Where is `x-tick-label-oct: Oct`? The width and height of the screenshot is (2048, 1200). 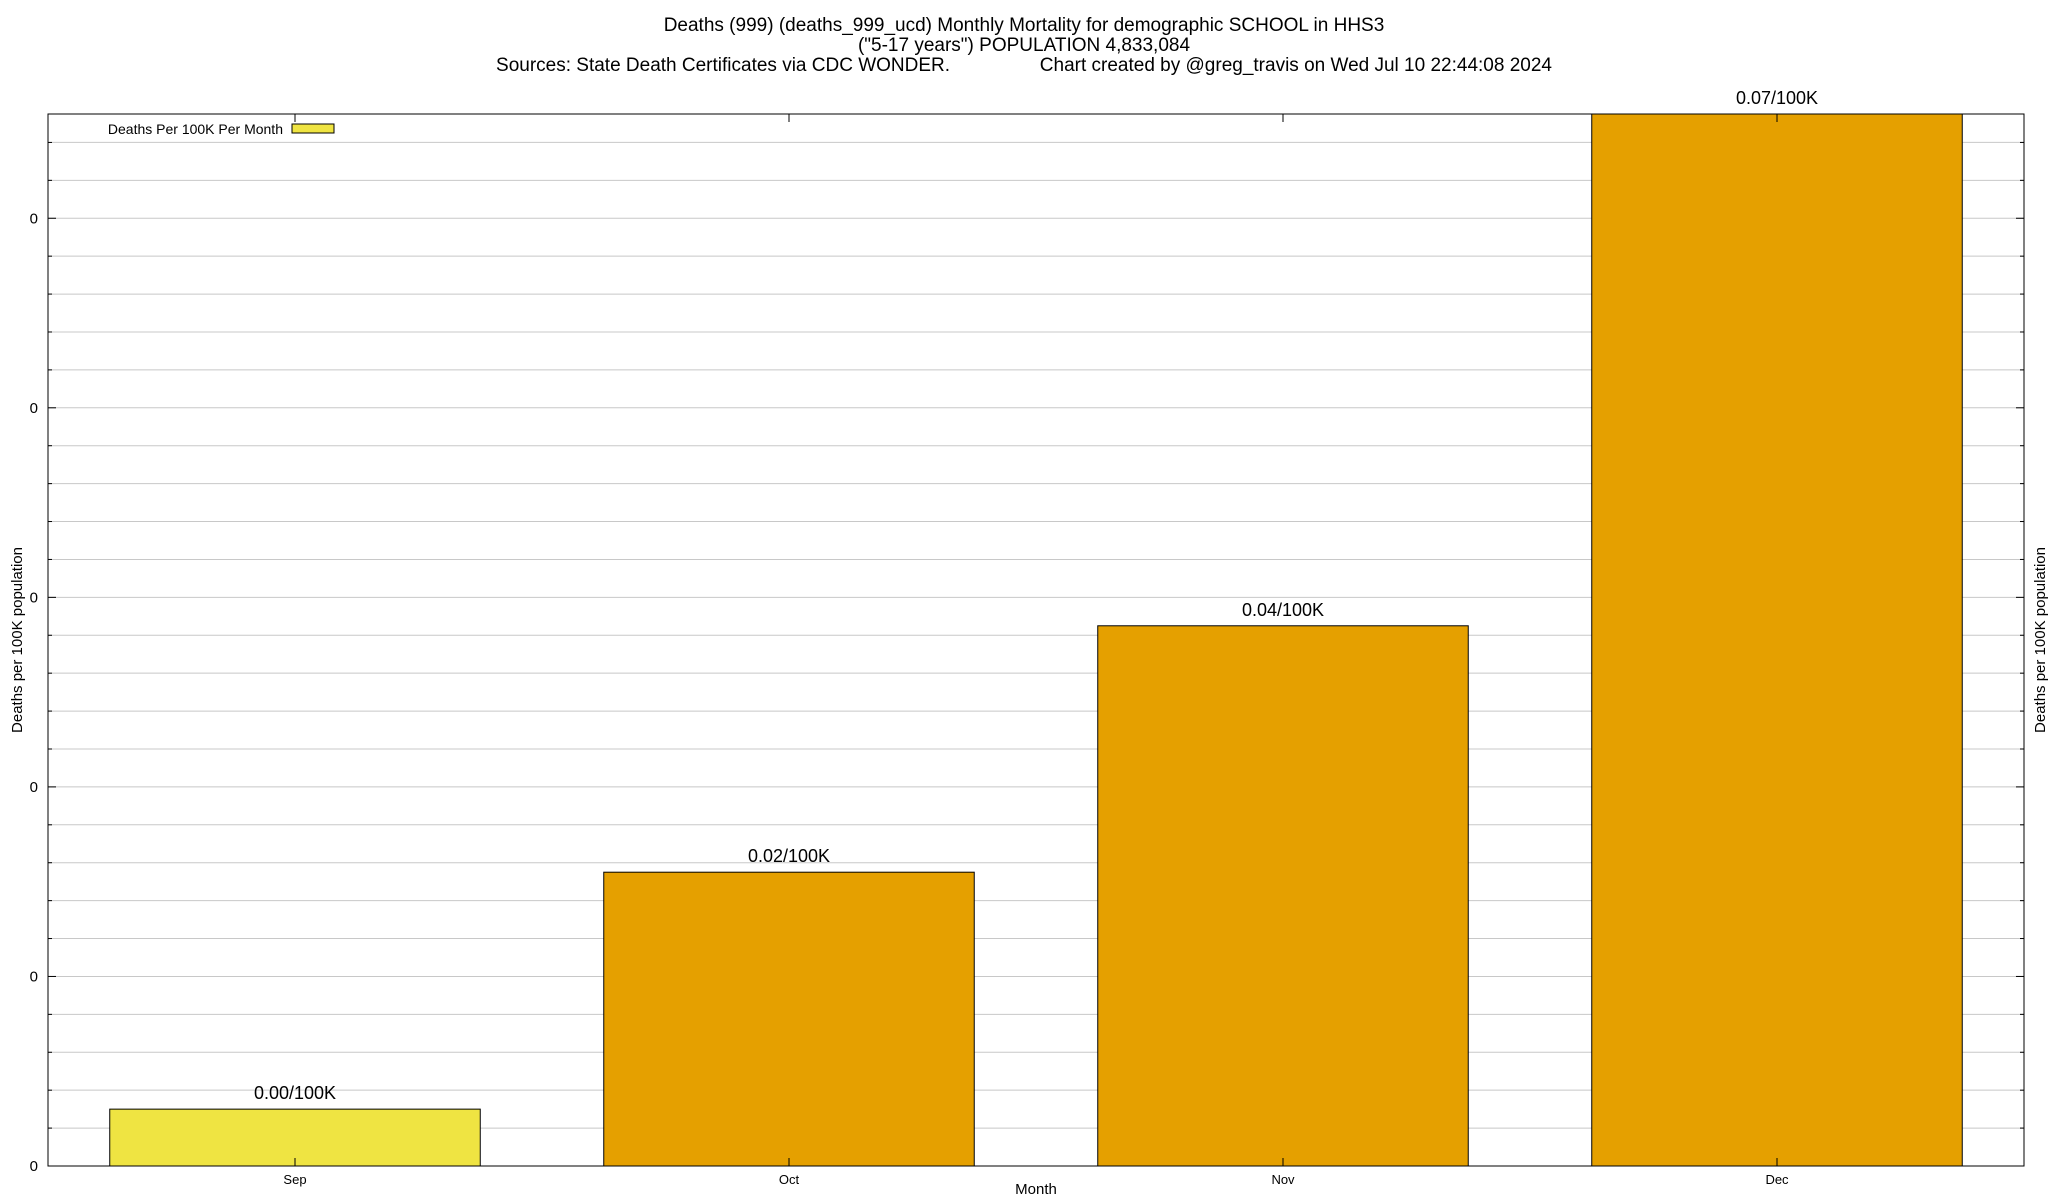
x-tick-label-oct: Oct is located at coordinates (789, 1179).